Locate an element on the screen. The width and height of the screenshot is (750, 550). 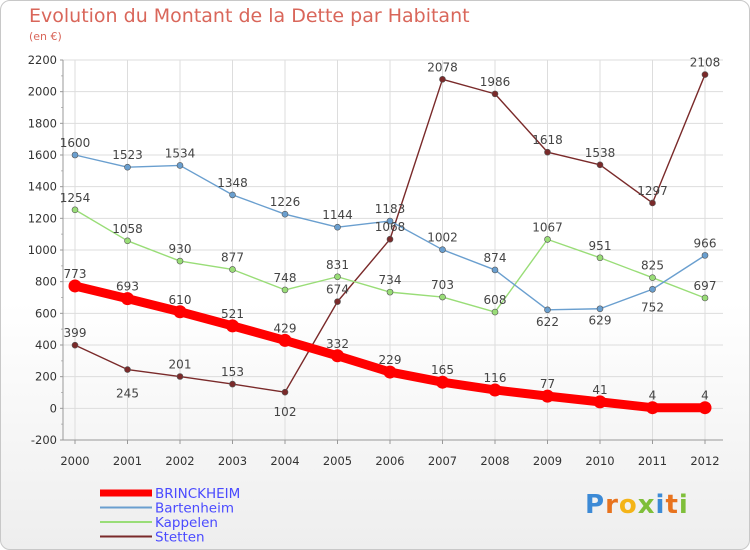
data-label: 521 is located at coordinates (232, 314).